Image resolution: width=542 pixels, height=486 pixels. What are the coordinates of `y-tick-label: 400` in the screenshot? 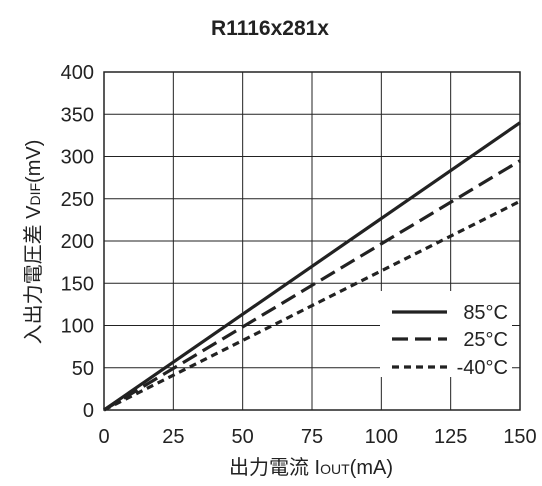 It's located at (77, 73).